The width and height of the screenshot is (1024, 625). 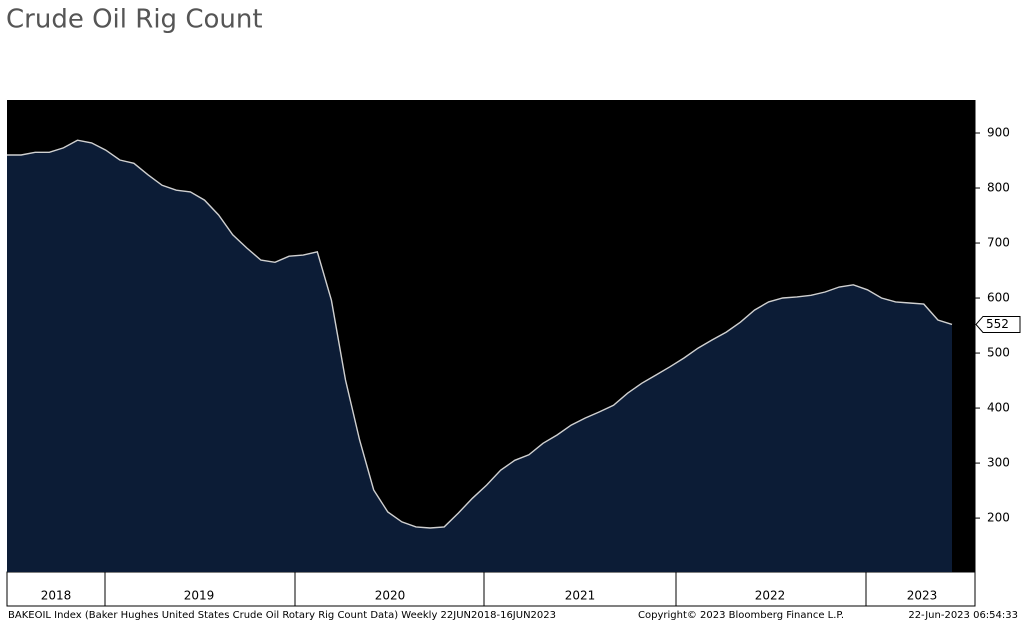 What do you see at coordinates (491, 589) in the screenshot?
I see `x-axis-band` at bounding box center [491, 589].